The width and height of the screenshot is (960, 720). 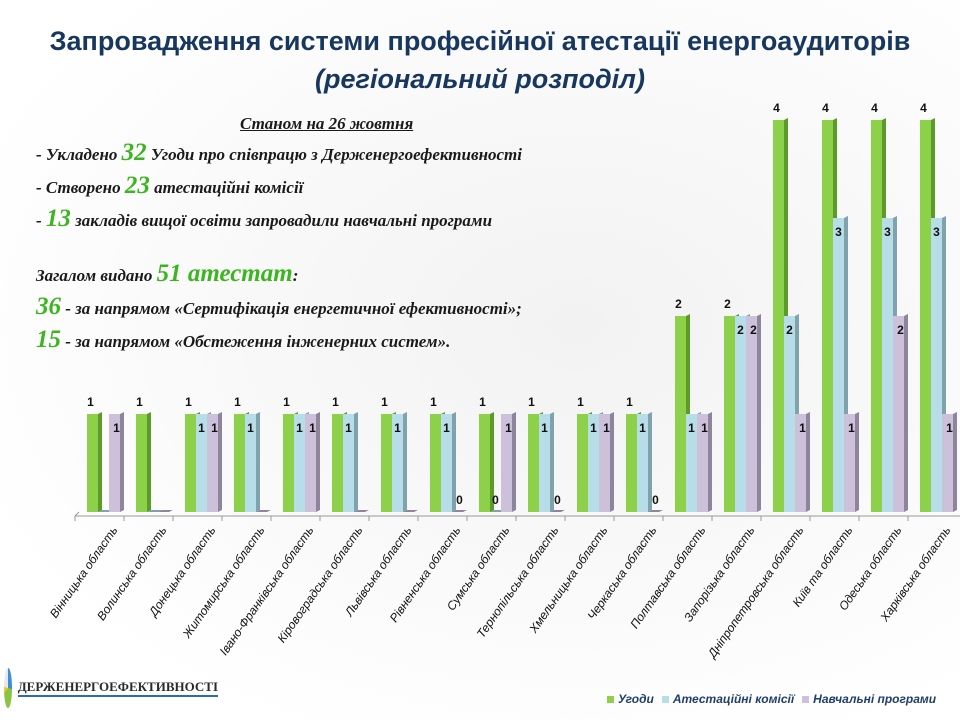 What do you see at coordinates (480, 79) in the screenshot?
I see `subtitle: (регіональний розподіл)` at bounding box center [480, 79].